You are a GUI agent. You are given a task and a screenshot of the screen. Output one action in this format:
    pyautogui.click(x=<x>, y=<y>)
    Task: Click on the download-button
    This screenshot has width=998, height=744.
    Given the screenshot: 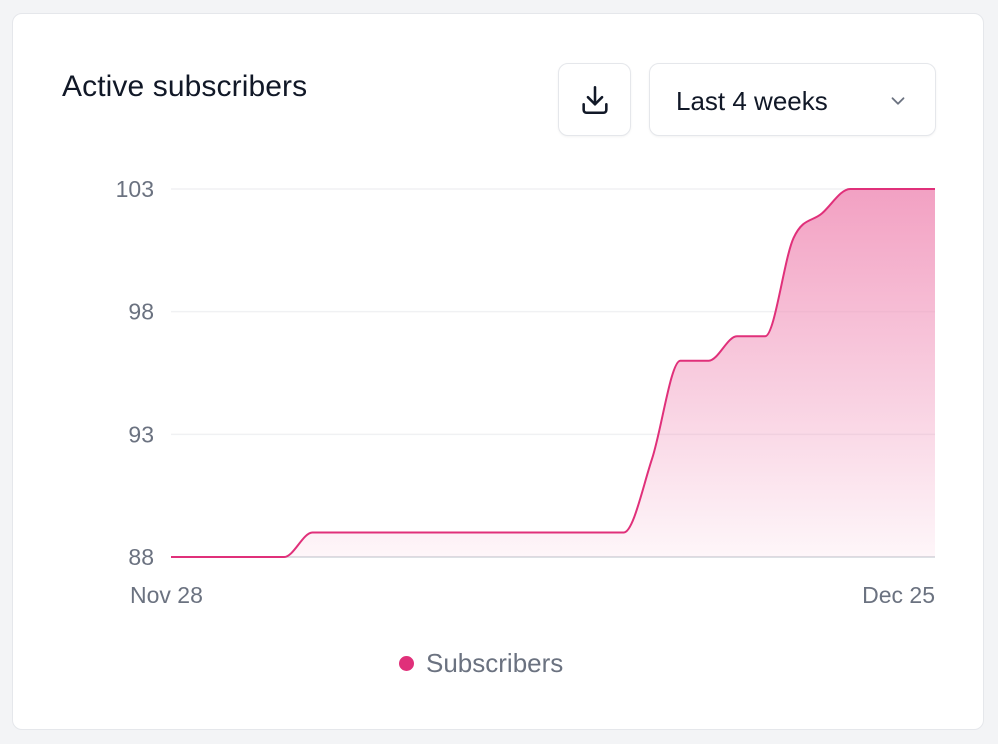 What is the action you would take?
    pyautogui.click(x=594, y=99)
    